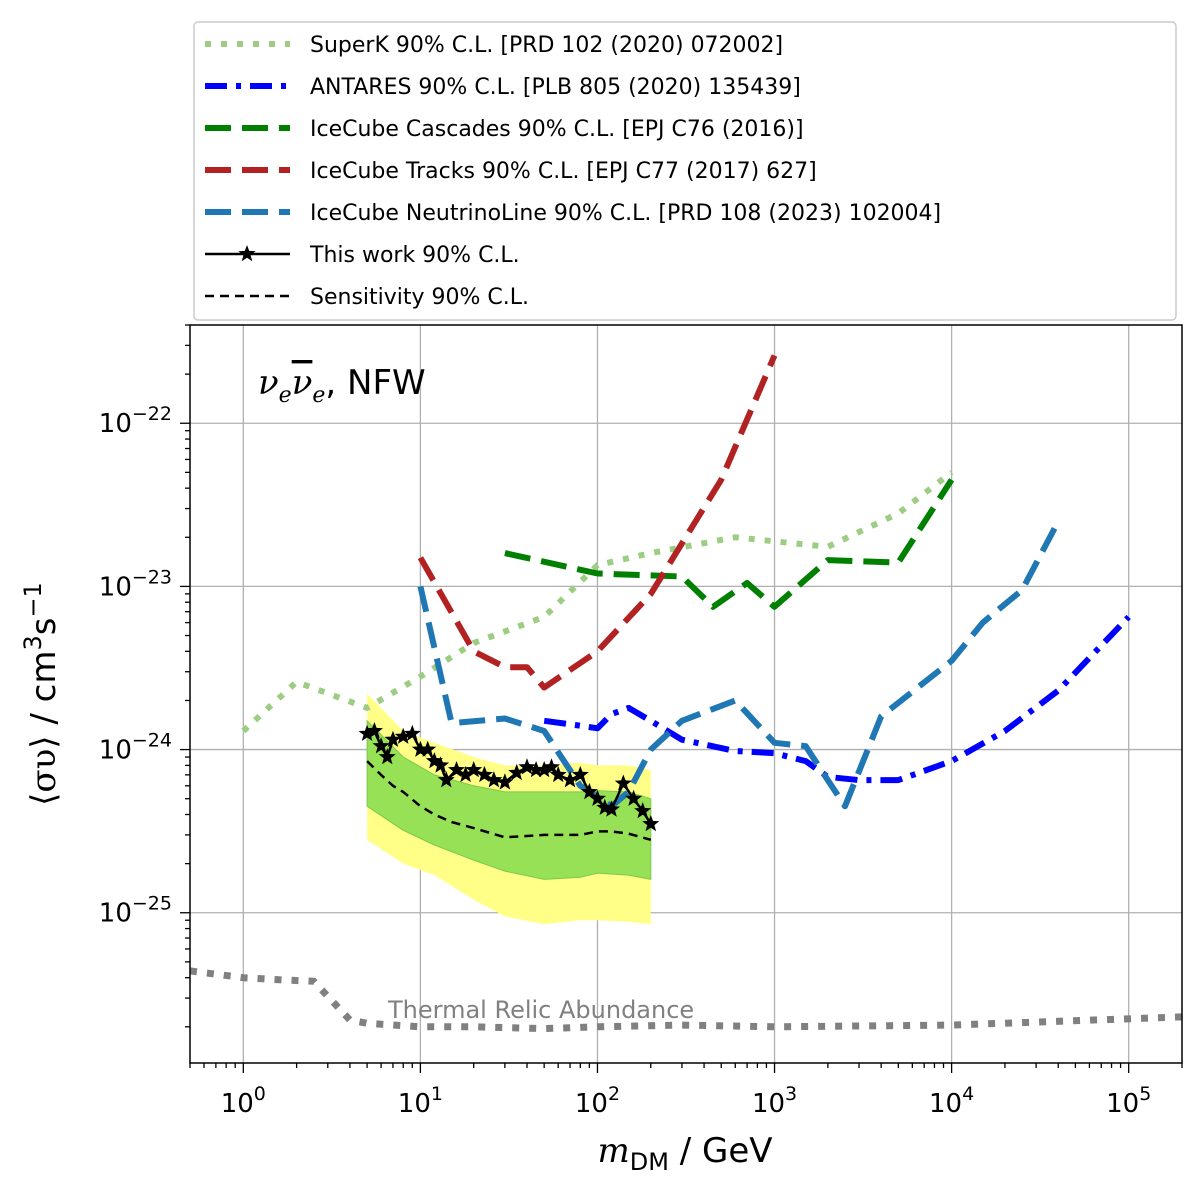  What do you see at coordinates (135, 911) in the screenshot?
I see `y-tick-label-0: 10−25` at bounding box center [135, 911].